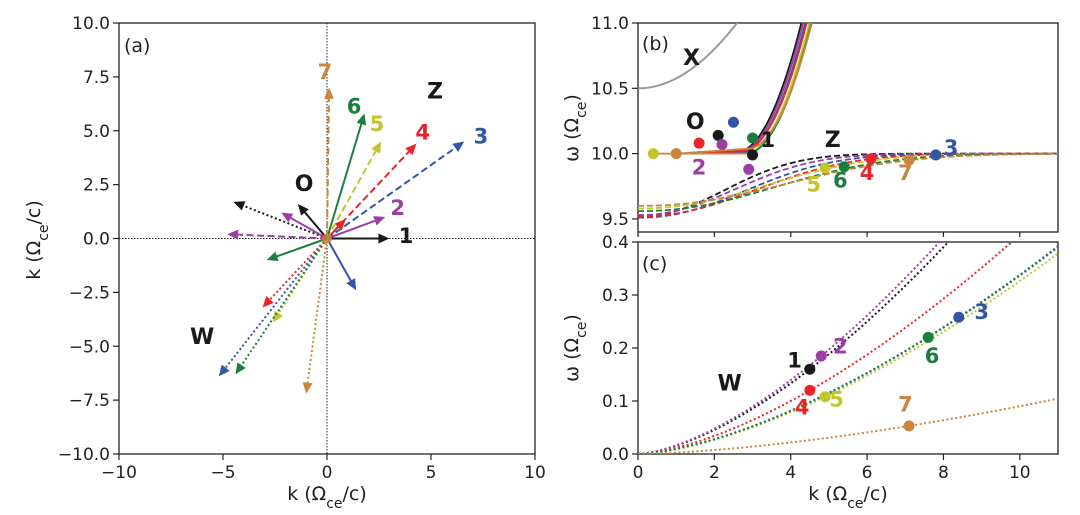 This screenshot has width=1080, height=515. I want to click on a-curve-label-3: 3, so click(481, 137).